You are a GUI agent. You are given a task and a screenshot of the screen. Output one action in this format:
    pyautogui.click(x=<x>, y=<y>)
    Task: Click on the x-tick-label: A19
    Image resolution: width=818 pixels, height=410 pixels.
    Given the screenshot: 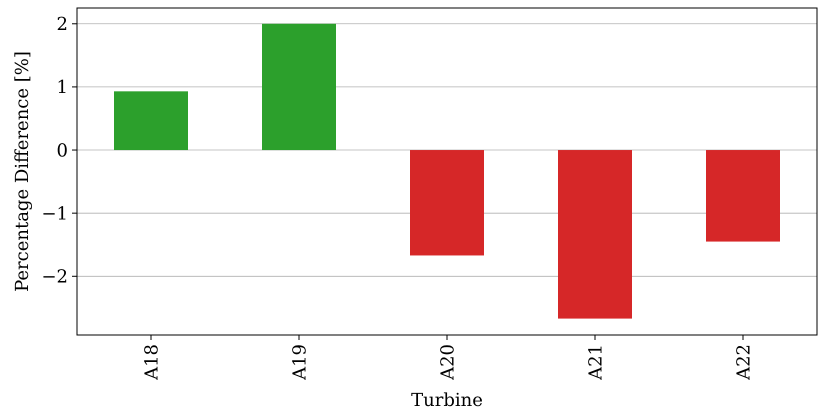 What is the action you would take?
    pyautogui.click(x=299, y=362)
    